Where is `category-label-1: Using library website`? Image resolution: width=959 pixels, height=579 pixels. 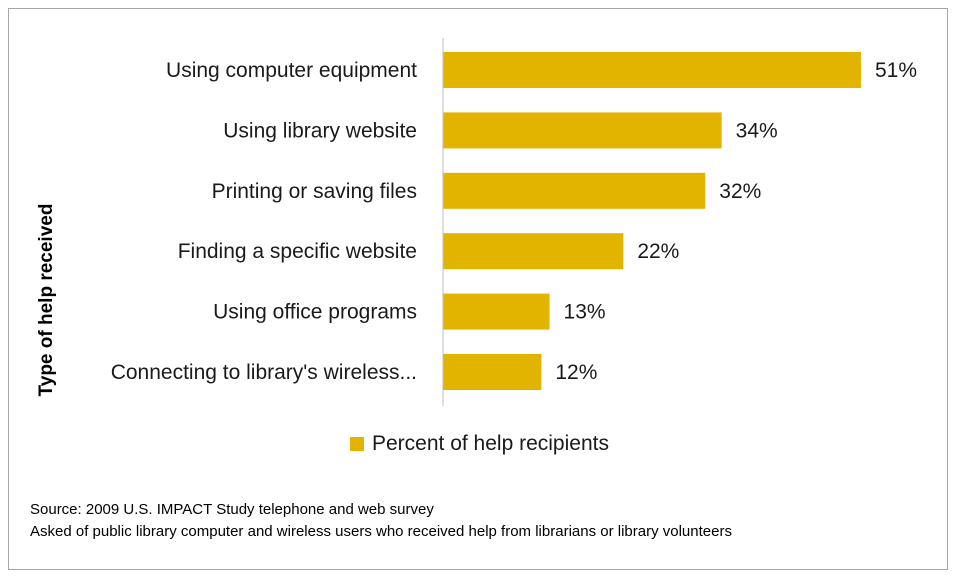
category-label-1: Using library website is located at coordinates (320, 130).